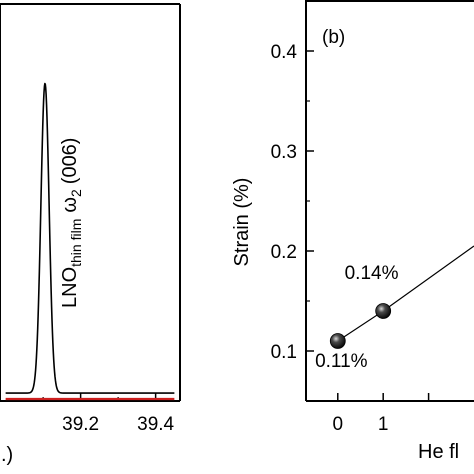 This screenshot has width=474, height=474. What do you see at coordinates (284, 352) in the screenshot?
I see `panel-b-y-tick-label: 0.1` at bounding box center [284, 352].